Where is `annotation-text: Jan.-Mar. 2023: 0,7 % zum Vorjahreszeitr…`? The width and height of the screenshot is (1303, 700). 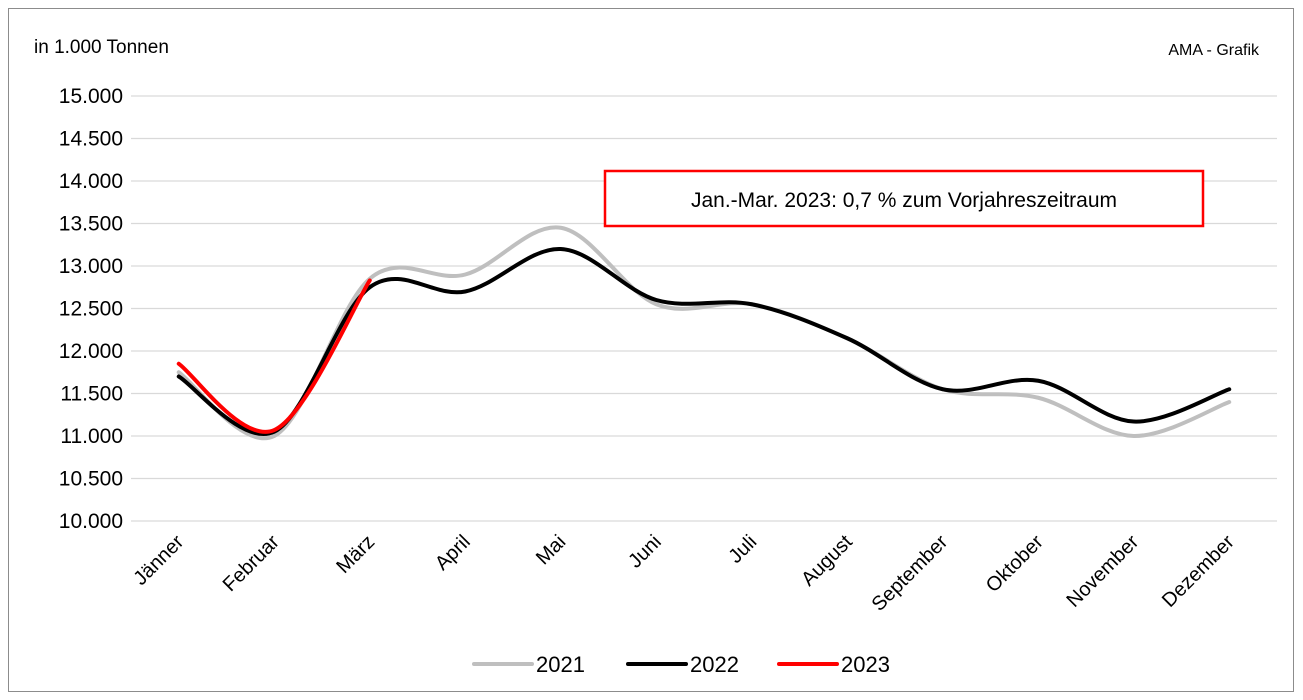 annotation-text: Jan.-Mar. 2023: 0,7 % zum Vorjahreszeitr… is located at coordinates (904, 200).